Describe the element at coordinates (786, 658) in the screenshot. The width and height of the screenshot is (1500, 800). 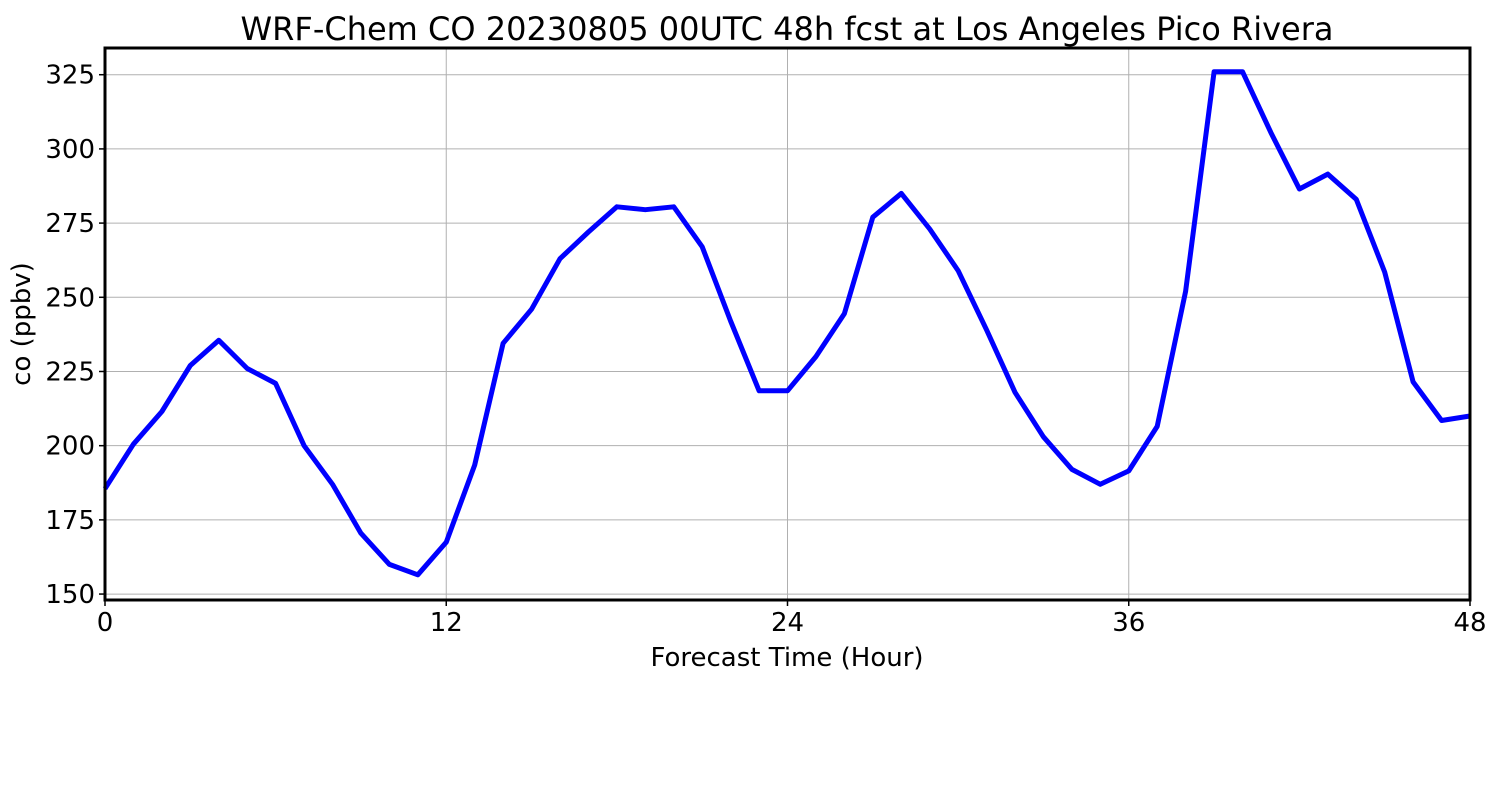
I see `x-axis-label: Forecast Time (Hour)` at that location.